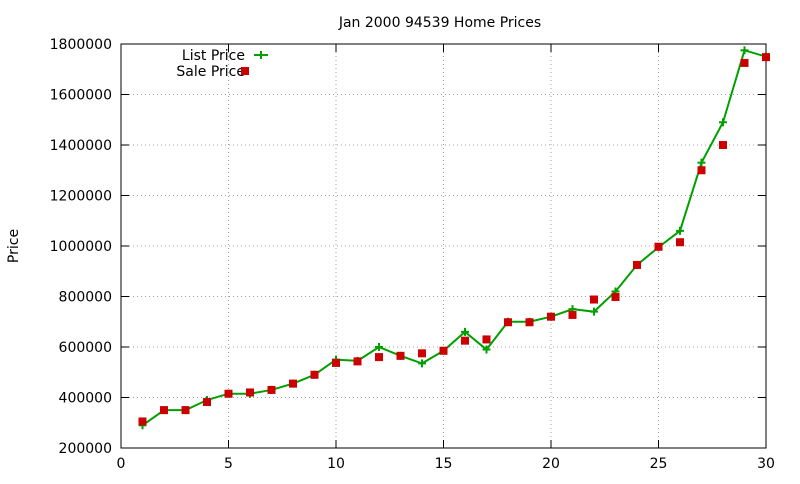 Image resolution: width=800 pixels, height=484 pixels. Describe the element at coordinates (210, 72) in the screenshot. I see `legend-label: Sale Price` at that location.